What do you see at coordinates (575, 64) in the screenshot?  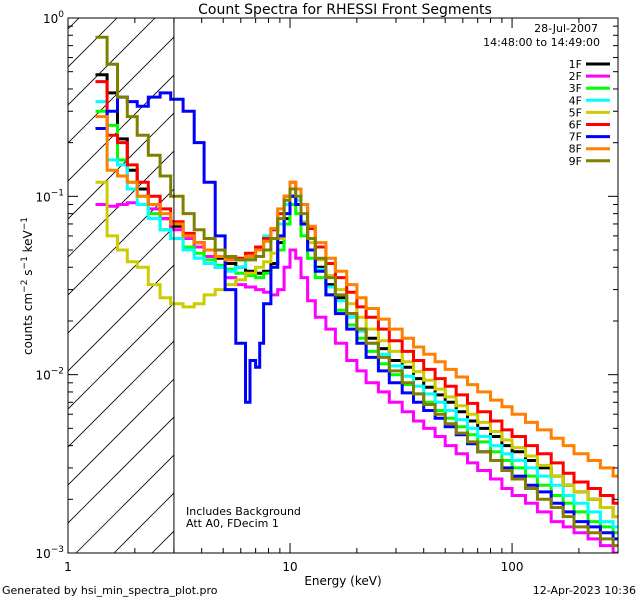 I see `legend-label-1F: 1F` at bounding box center [575, 64].